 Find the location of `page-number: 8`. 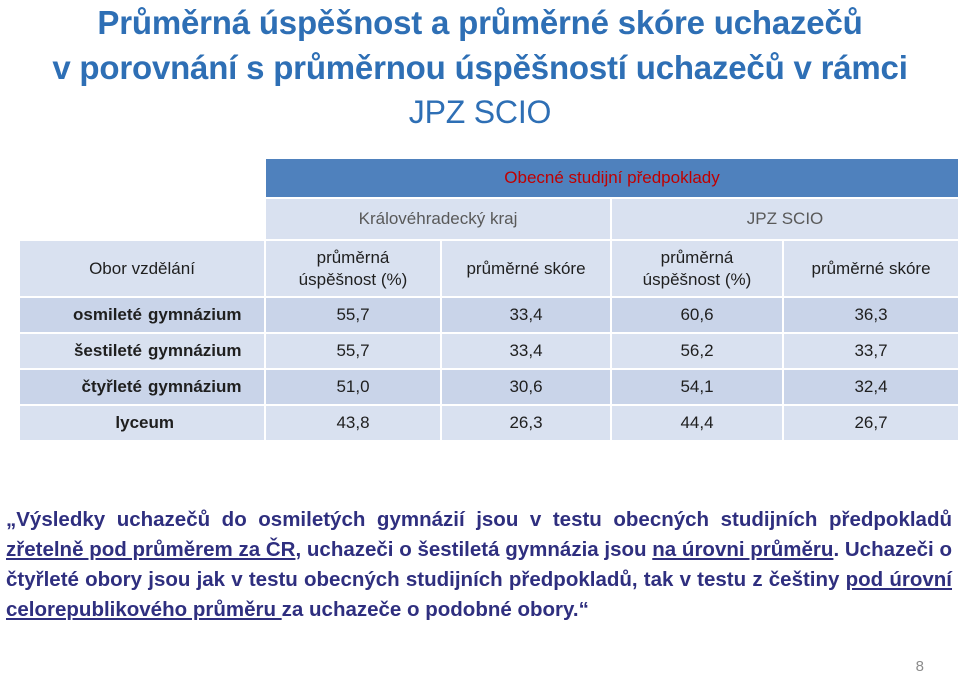

page-number: 8 is located at coordinates (919, 666).